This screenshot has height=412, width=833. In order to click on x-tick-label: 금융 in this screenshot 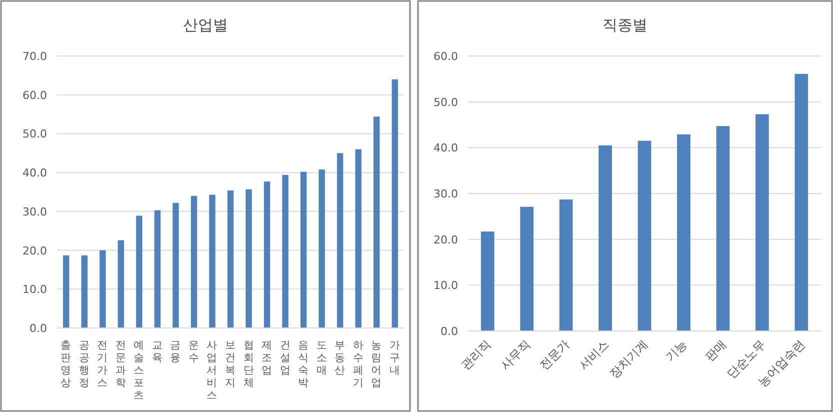, I will do `click(176, 352)`.